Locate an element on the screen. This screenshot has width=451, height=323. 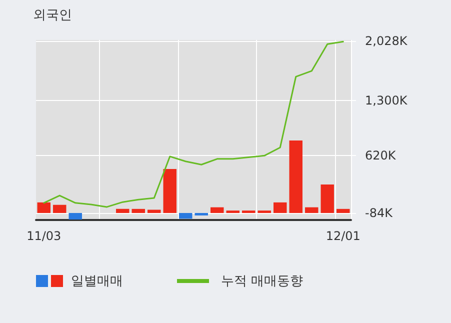
y-tick-label: -84K is located at coordinates (379, 213).